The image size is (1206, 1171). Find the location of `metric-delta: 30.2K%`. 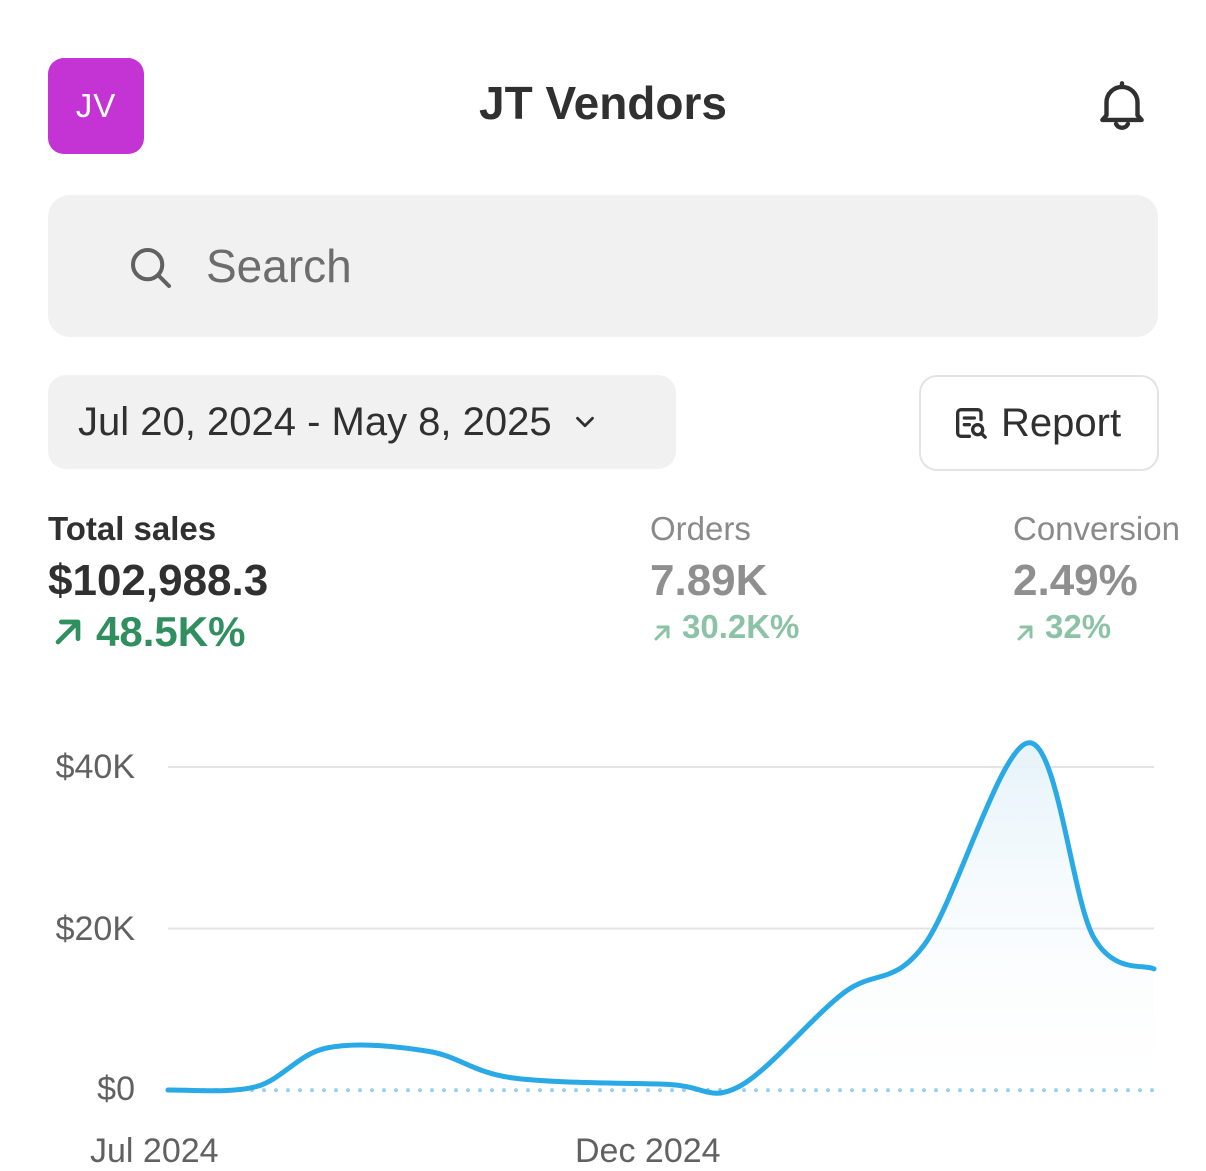

metric-delta: 30.2K% is located at coordinates (724, 627).